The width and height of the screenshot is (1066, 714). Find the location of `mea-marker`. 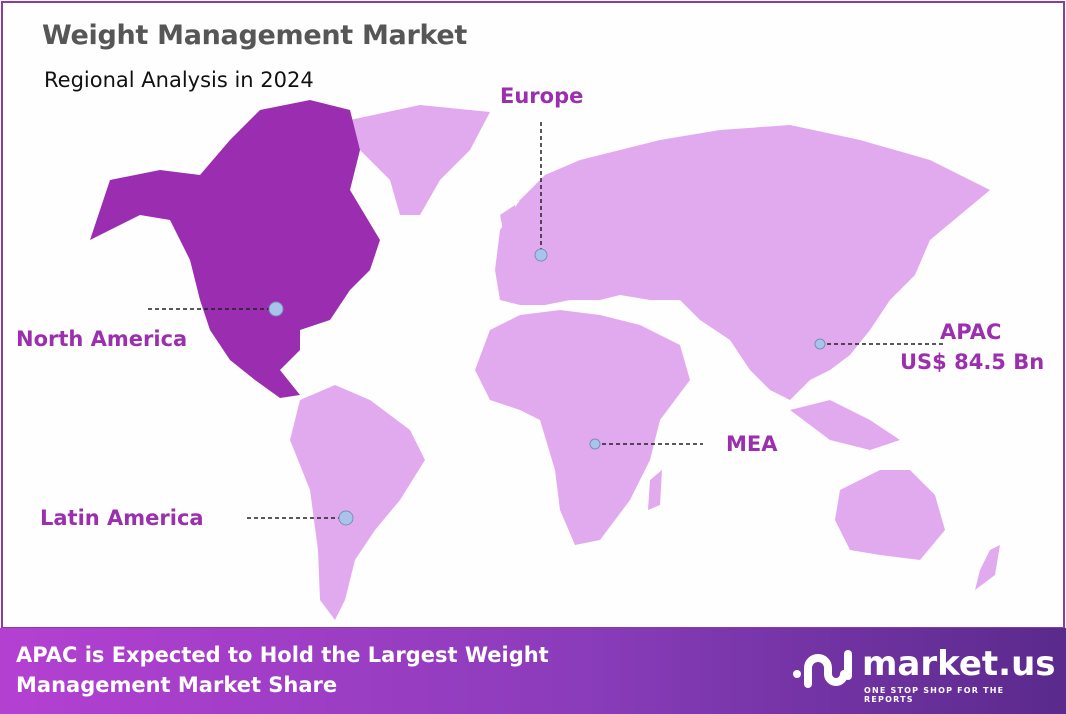

mea-marker is located at coordinates (595, 444).